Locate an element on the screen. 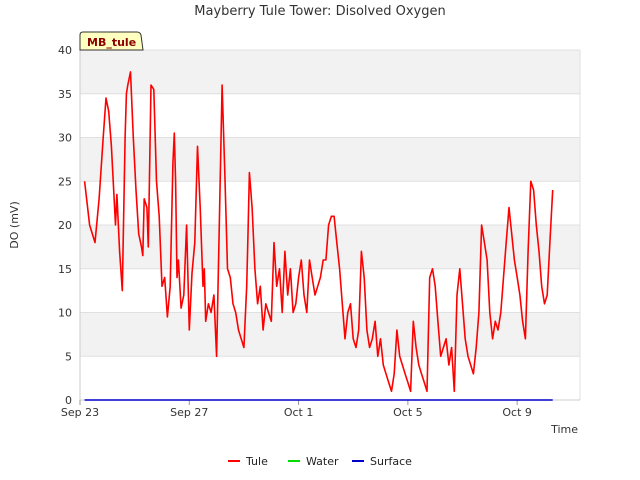 The height and width of the screenshot is (480, 640). legend-label-water: Water is located at coordinates (322, 461).